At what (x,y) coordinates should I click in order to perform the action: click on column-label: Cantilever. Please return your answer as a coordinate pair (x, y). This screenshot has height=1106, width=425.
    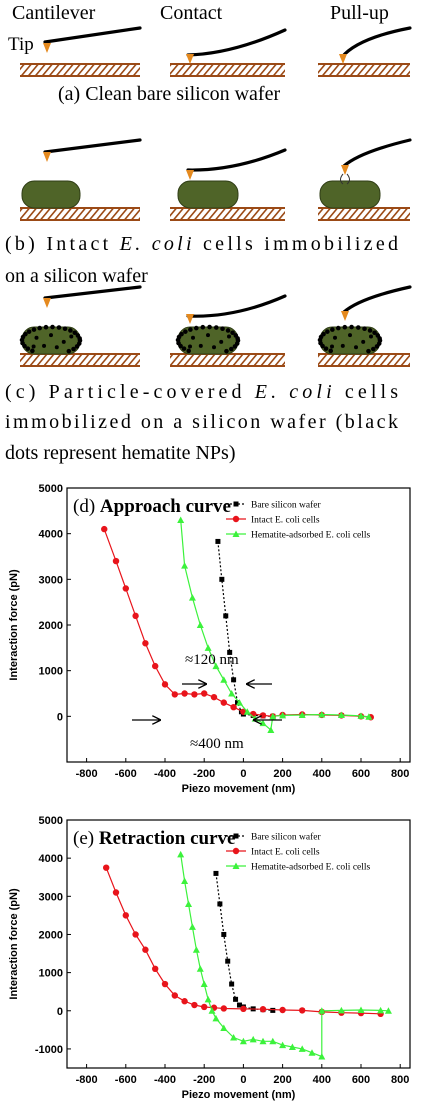
    Looking at the image, I should click on (54, 13).